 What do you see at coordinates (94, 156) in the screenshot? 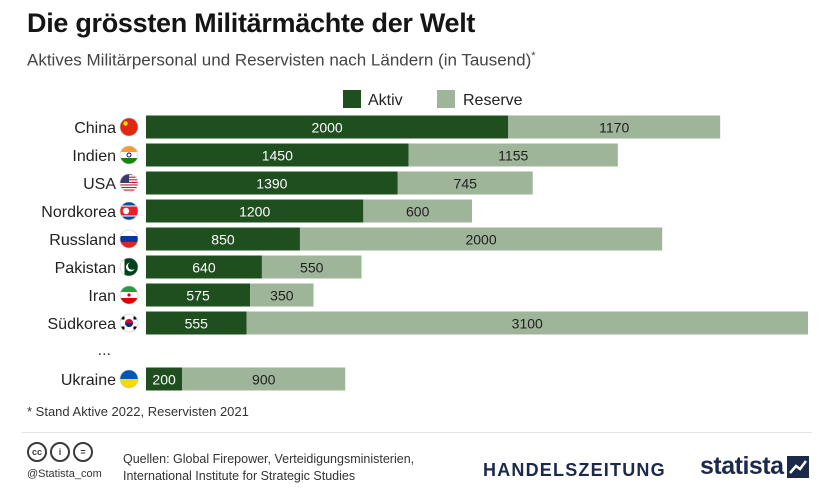
I see `category-label: Indien` at bounding box center [94, 156].